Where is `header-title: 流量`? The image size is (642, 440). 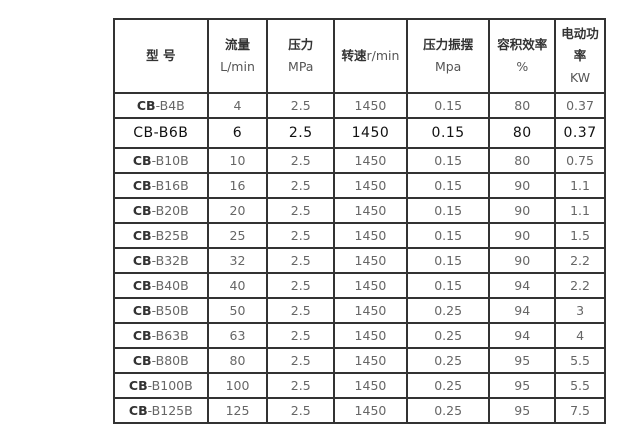
header-title: 流量 is located at coordinates (237, 44).